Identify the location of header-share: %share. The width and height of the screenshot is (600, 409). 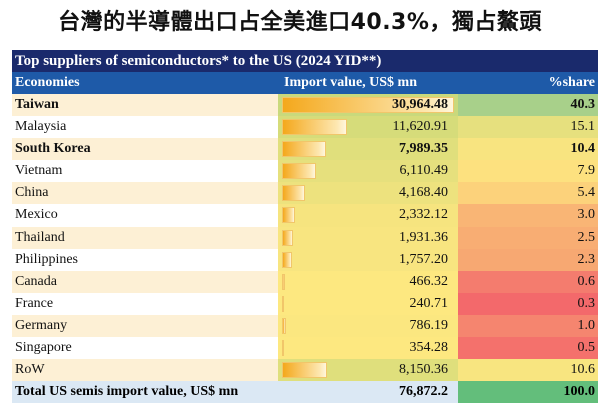
(571, 82).